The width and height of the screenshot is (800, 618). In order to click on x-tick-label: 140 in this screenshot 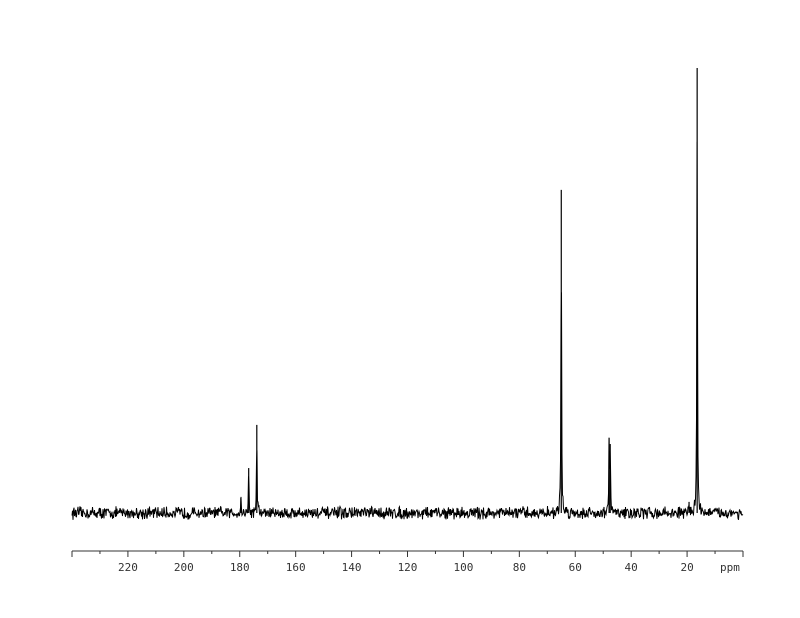, I will do `click(352, 567)`.